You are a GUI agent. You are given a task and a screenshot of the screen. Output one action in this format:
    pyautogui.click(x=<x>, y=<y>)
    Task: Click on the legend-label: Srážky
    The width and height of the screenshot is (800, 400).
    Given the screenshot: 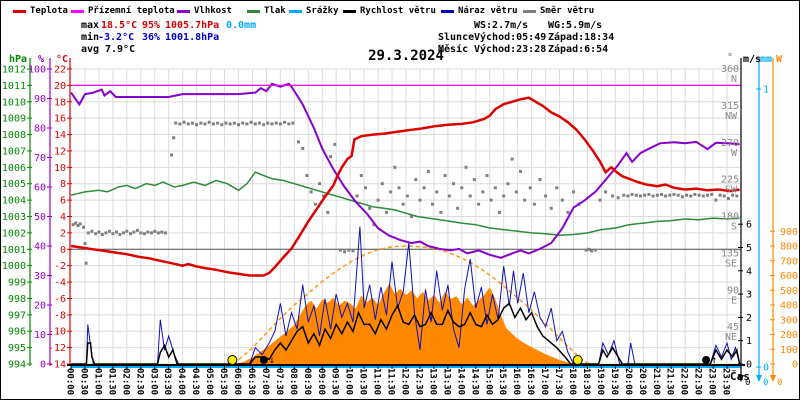 What is the action you would take?
    pyautogui.click(x=322, y=11)
    